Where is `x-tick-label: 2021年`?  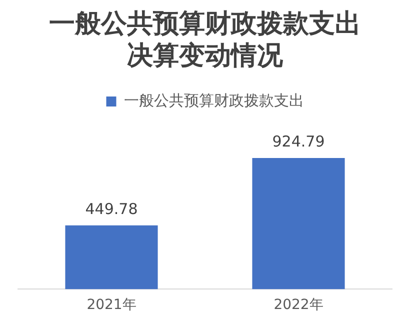 x-tick-label: 2021年 is located at coordinates (111, 305).